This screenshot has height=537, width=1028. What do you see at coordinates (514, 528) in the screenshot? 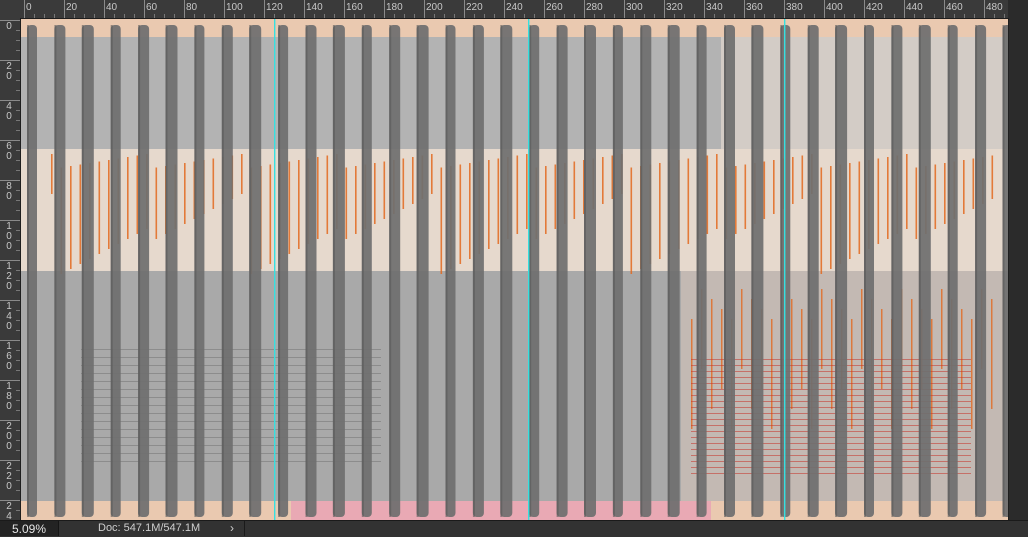
I see `status-bar: 5.09% Doc: 547.1M/547.1M ›` at bounding box center [514, 528].